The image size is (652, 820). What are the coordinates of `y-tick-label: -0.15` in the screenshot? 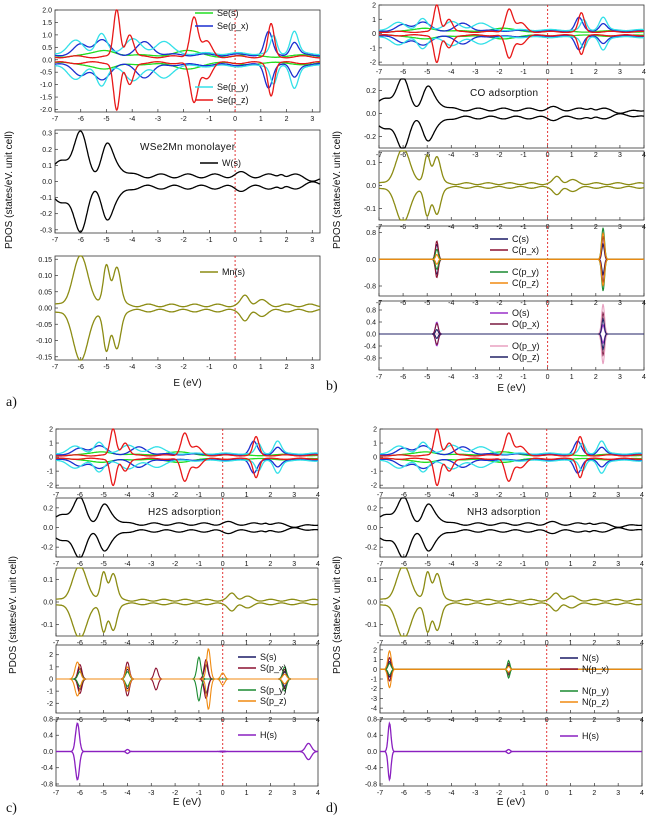 It's located at (44, 357).